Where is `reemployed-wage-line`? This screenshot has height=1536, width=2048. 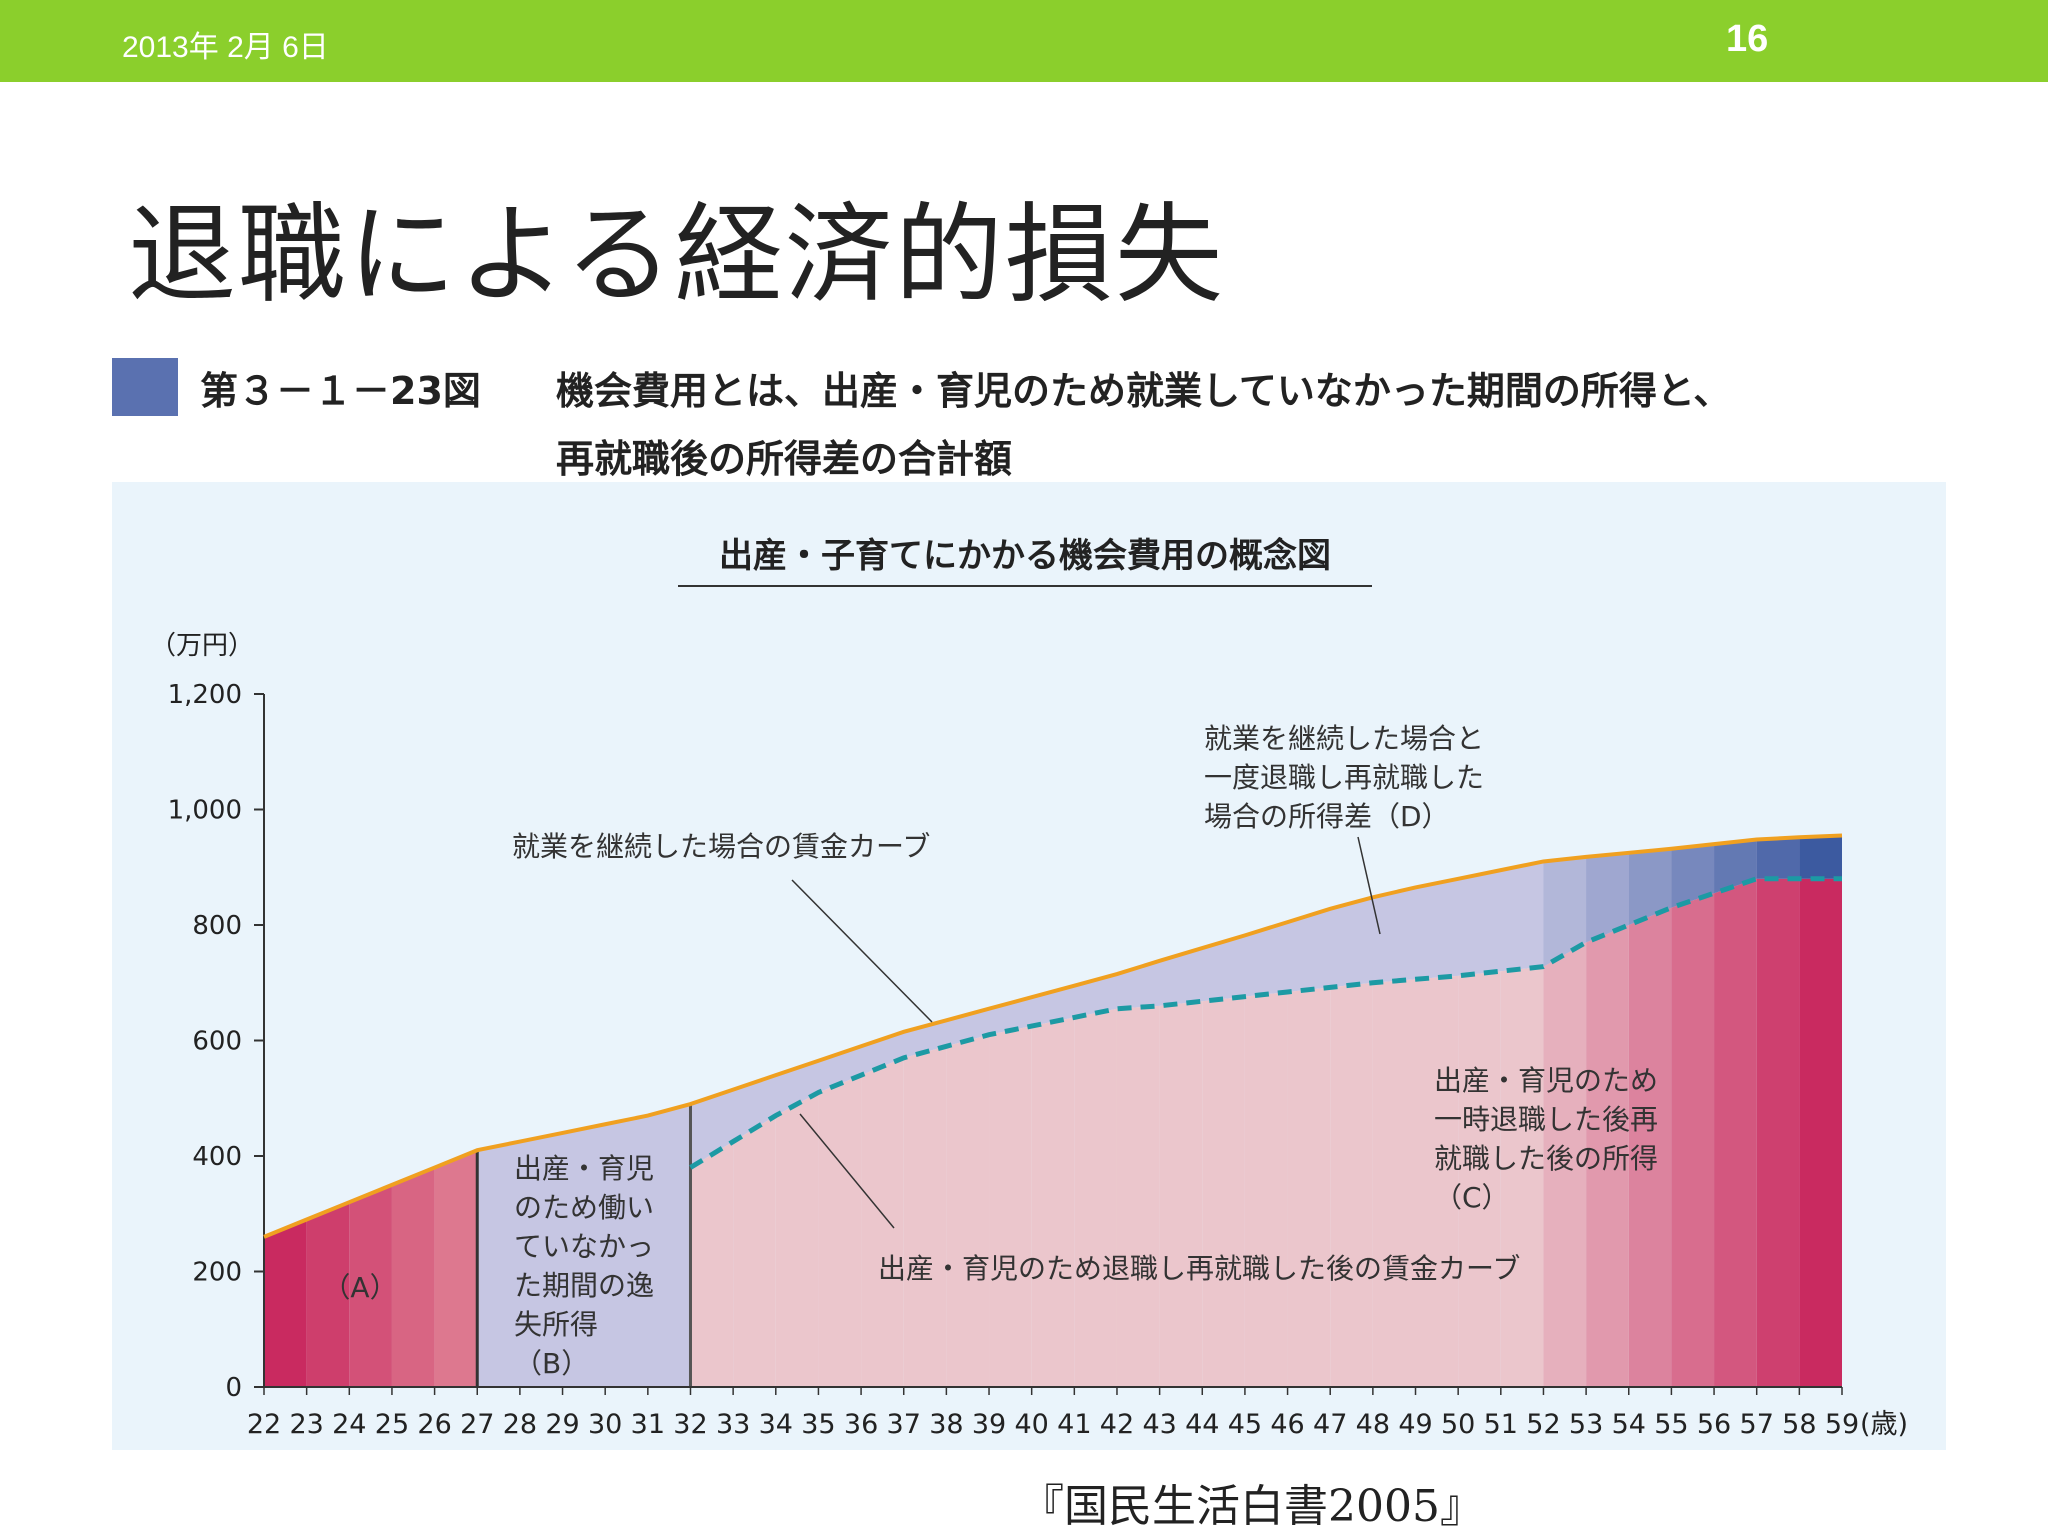
reemployed-wage-line is located at coordinates (1265, 1023).